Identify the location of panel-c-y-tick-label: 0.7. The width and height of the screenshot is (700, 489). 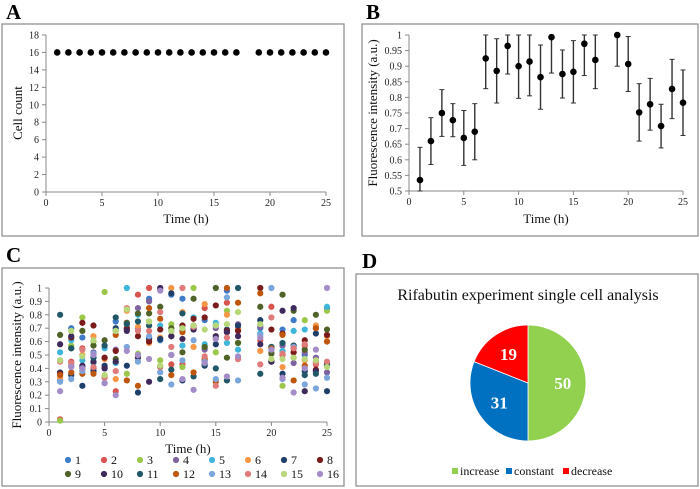
(36, 329).